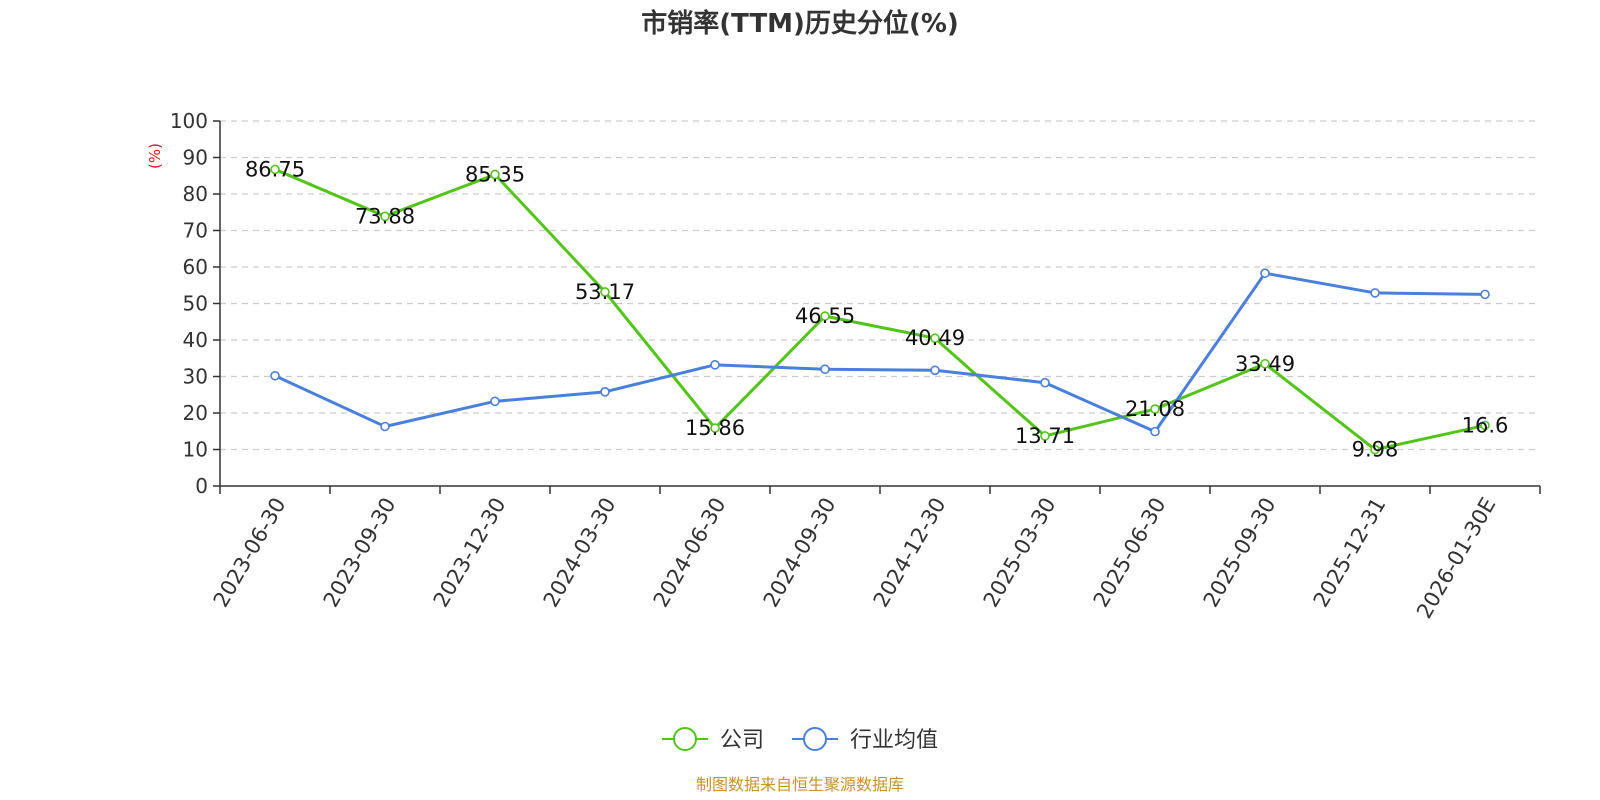  I want to click on data-label-0-3: 53.17, so click(605, 292).